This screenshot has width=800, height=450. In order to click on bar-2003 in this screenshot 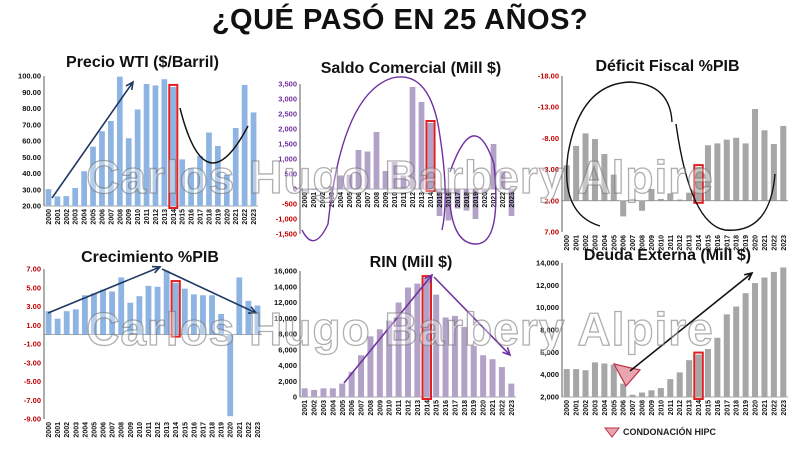, I will do `click(75, 322)`.